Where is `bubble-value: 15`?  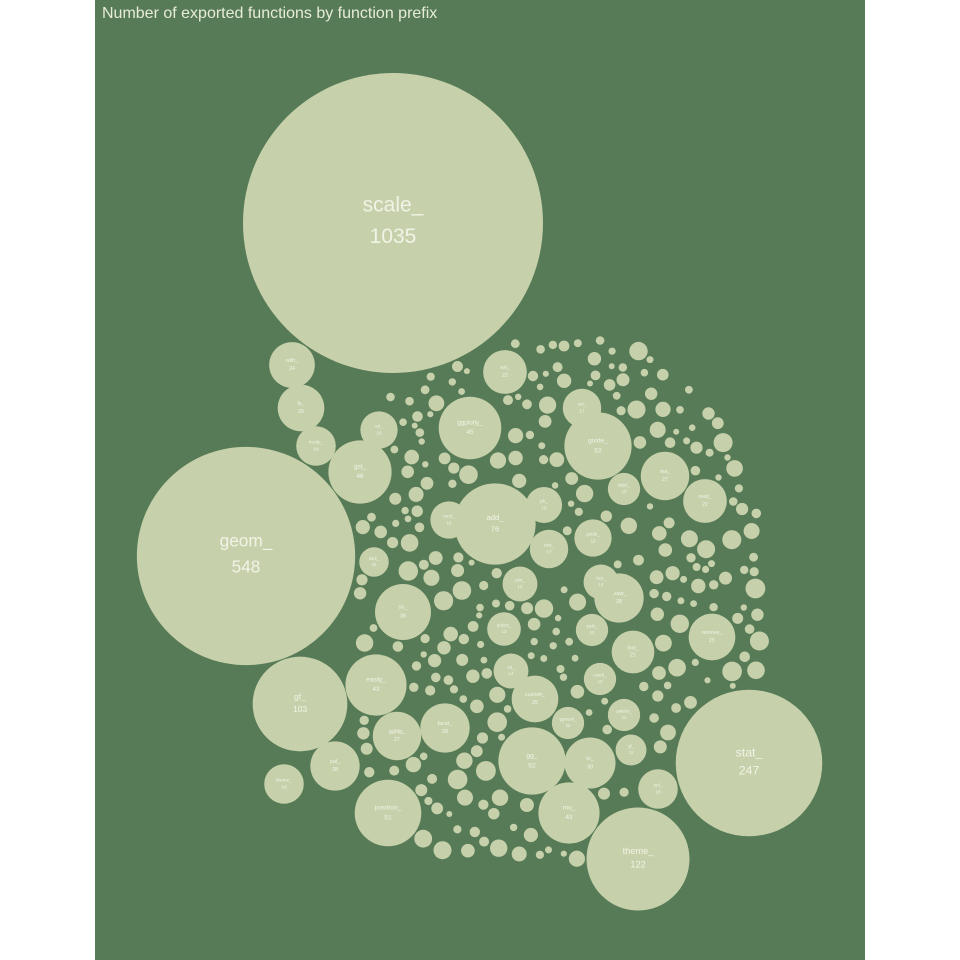
bubble-value: 15 is located at coordinates (544, 507).